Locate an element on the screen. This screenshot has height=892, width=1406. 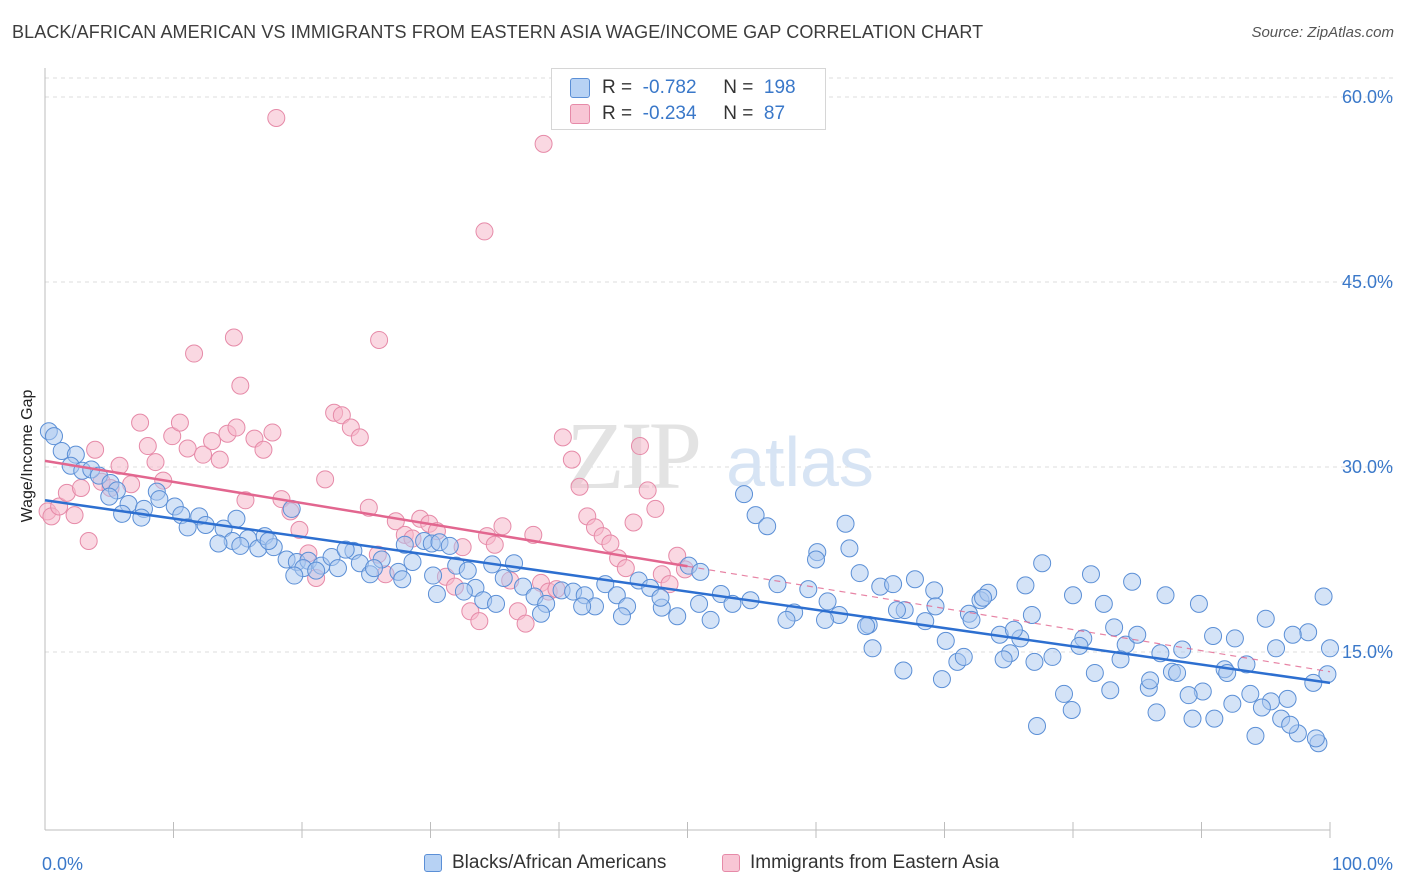
y-tick-labels: 15.0% 30.0% 45.0% 60.0% is located at coordinates (1367, 374).